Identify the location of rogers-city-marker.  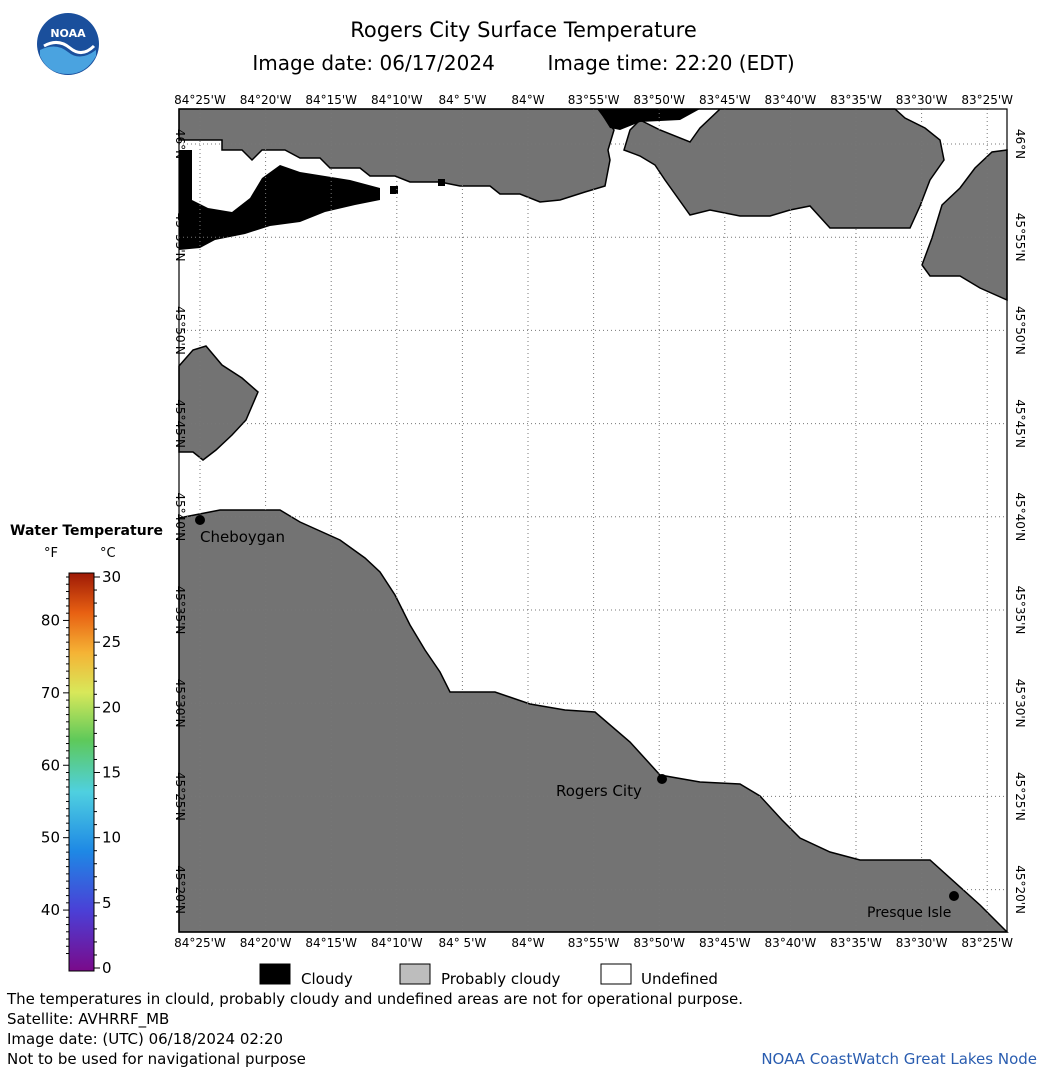
(662, 779).